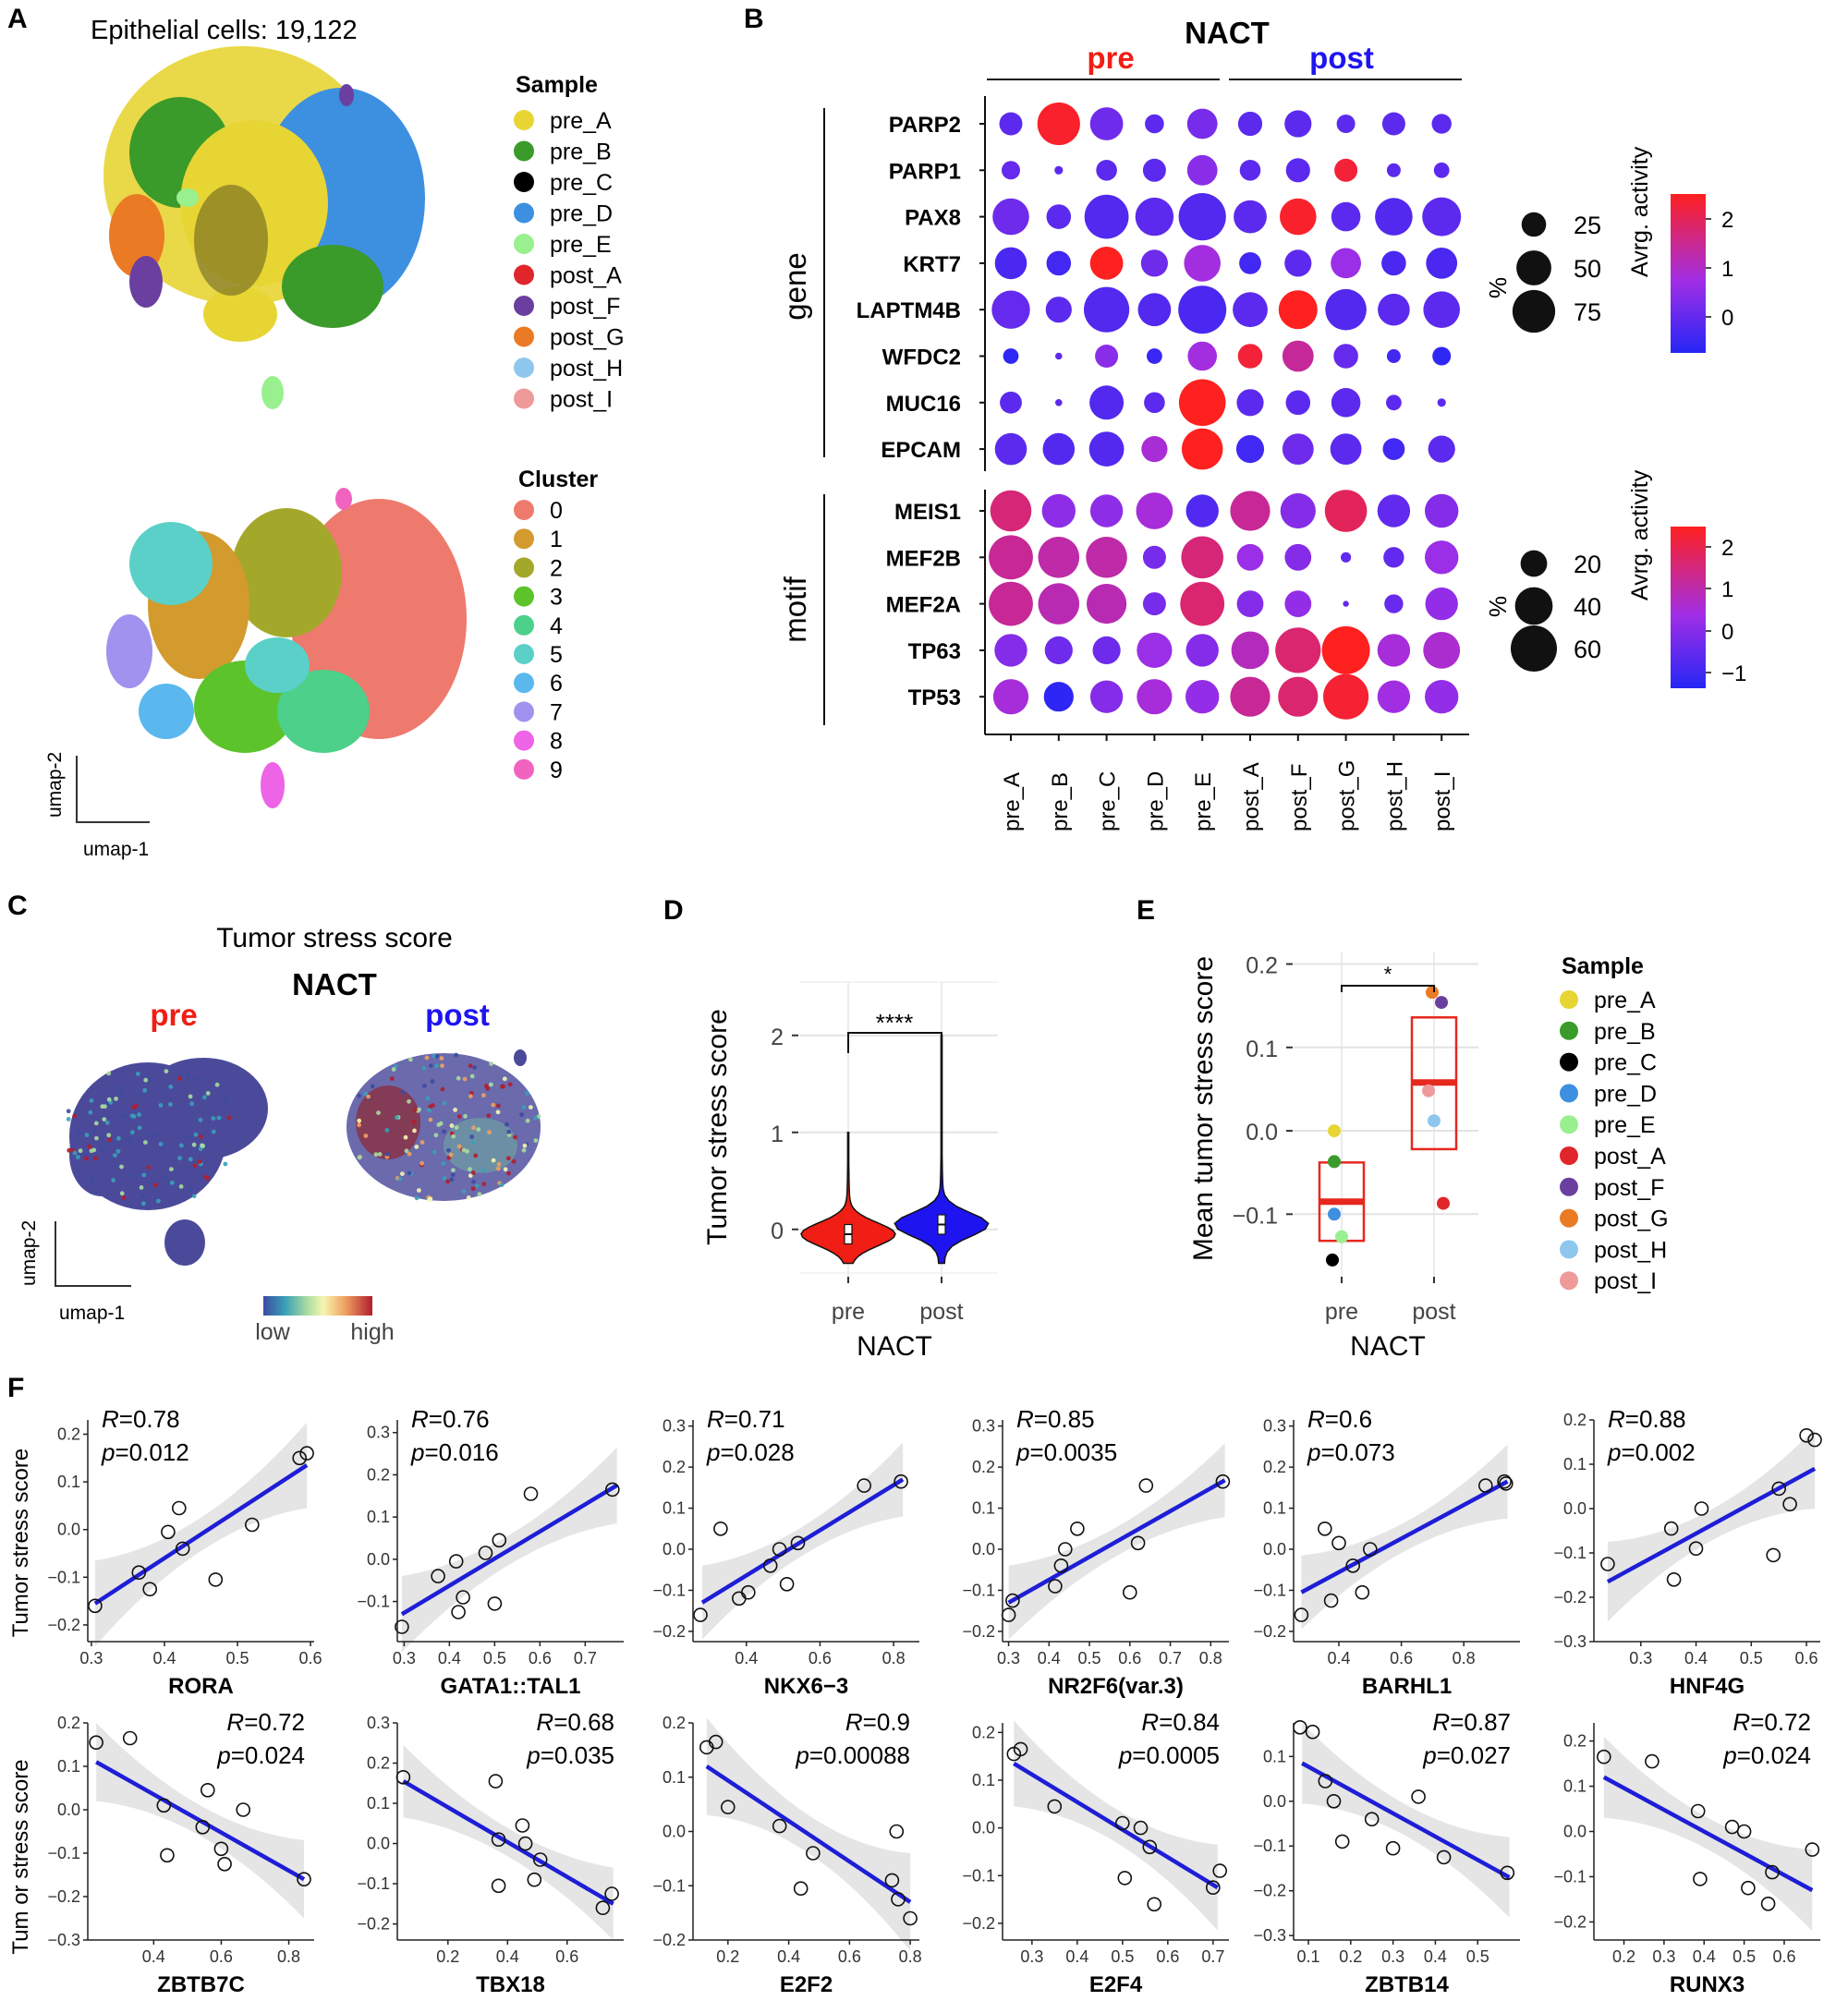  I want to click on umap-post-stress, so click(443, 1125).